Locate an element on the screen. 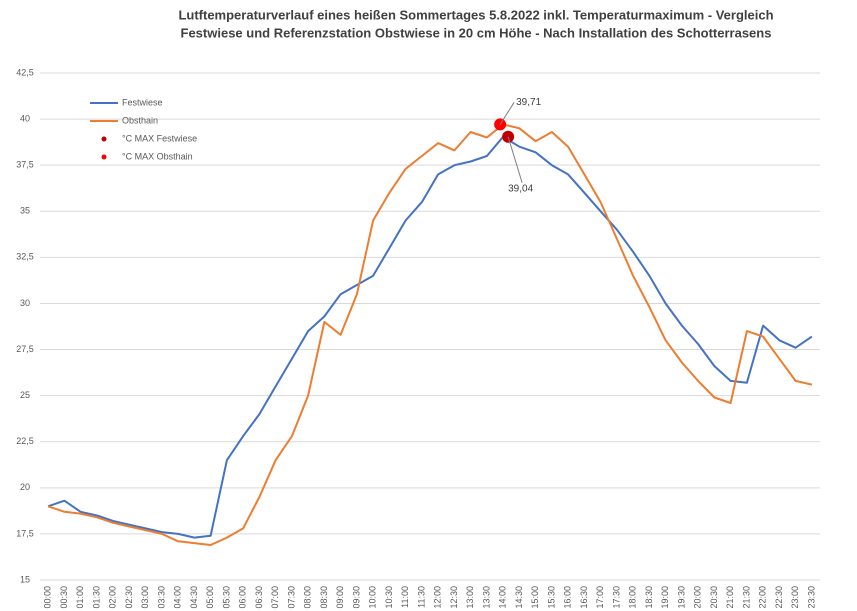 The height and width of the screenshot is (611, 857). x-tick-label: 04:30 is located at coordinates (194, 597).